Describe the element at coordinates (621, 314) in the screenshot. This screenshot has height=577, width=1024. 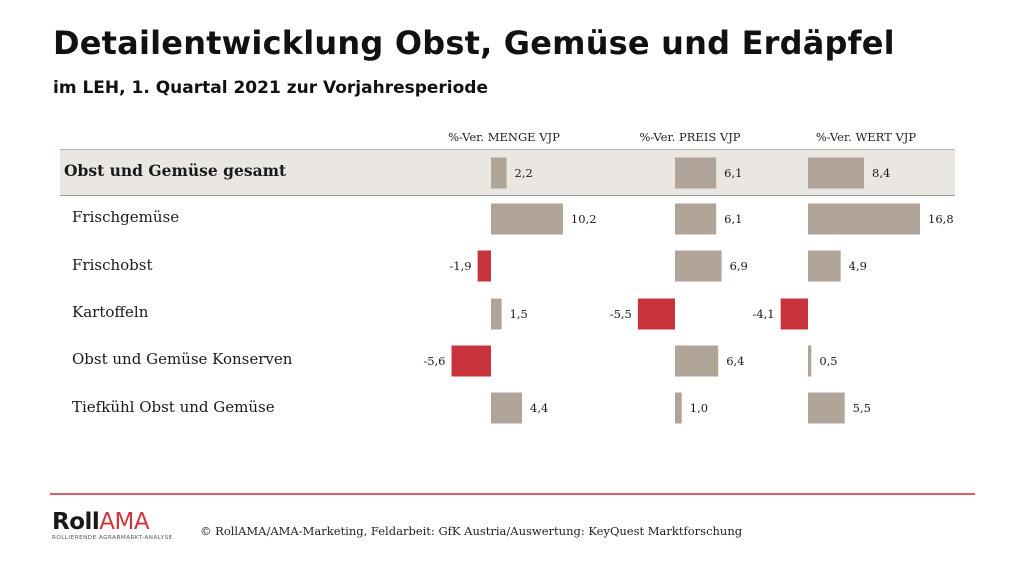
I see `data-label-preis-3: -5,5` at that location.